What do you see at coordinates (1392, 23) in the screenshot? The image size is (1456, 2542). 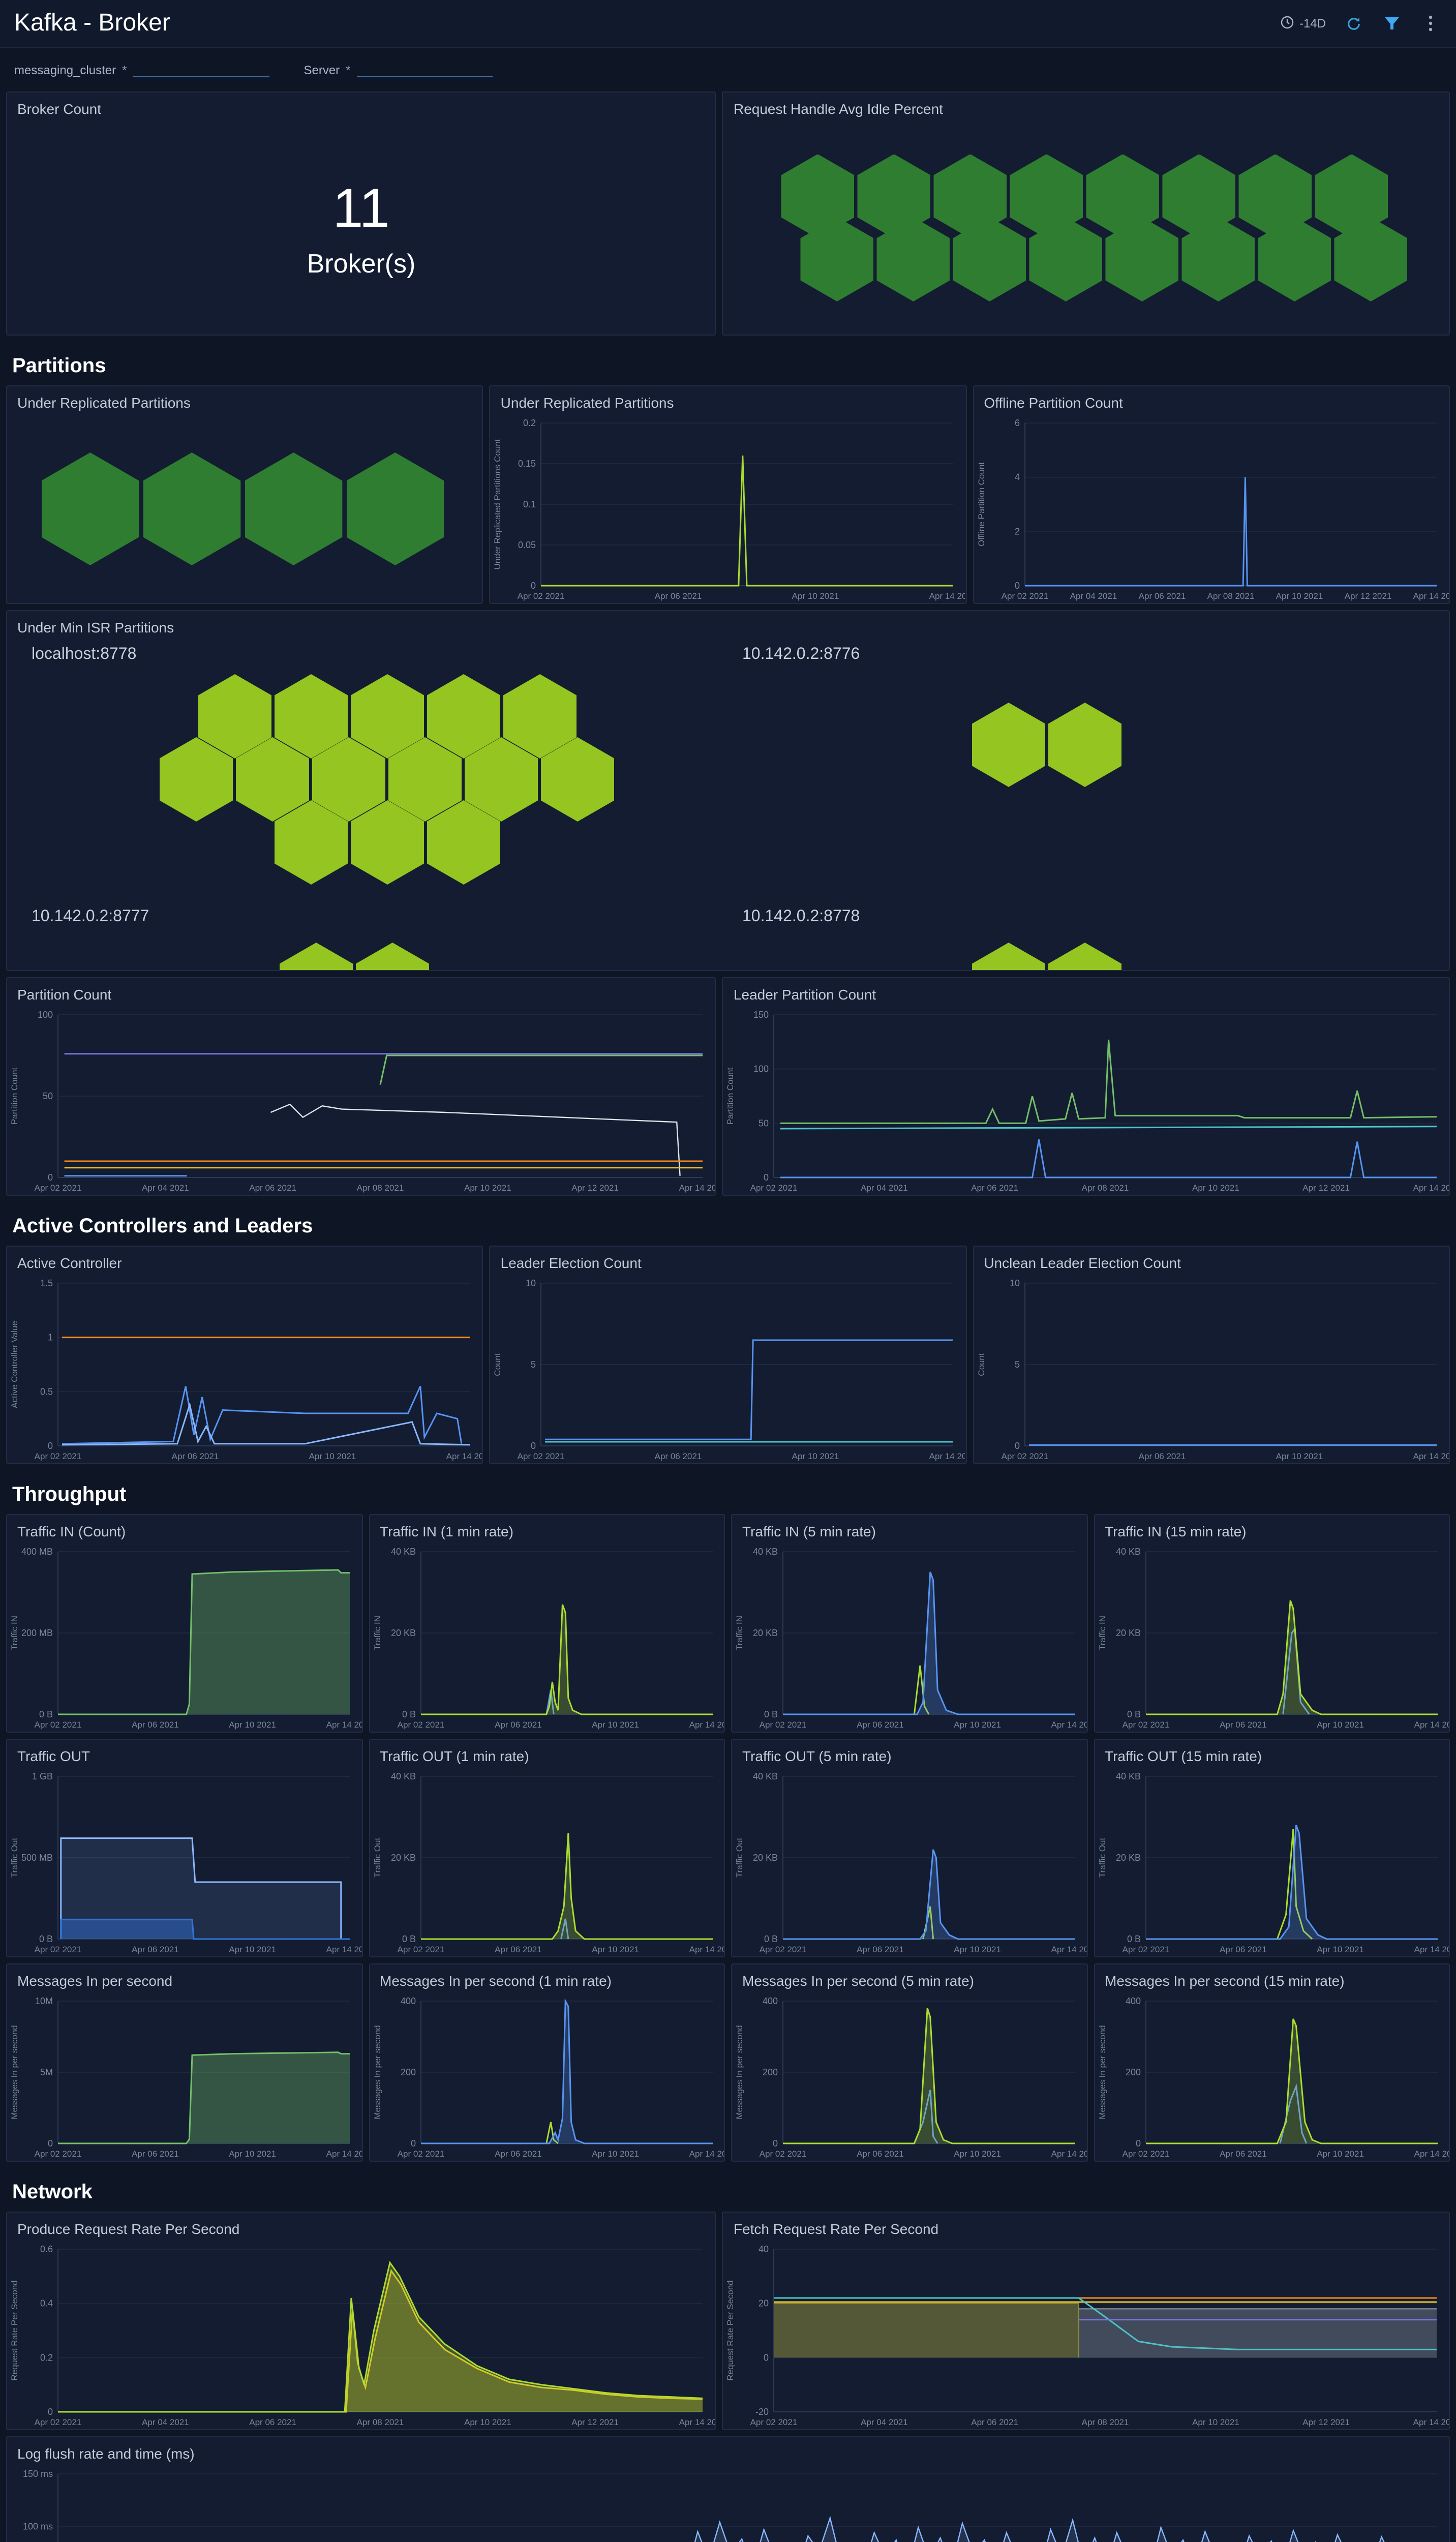 I see `filter-button` at bounding box center [1392, 23].